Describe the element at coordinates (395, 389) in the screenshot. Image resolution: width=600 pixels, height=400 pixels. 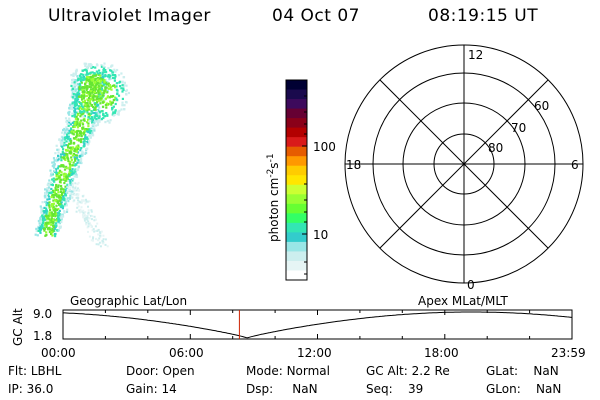
I see `status-seq: Seq: 39` at that location.